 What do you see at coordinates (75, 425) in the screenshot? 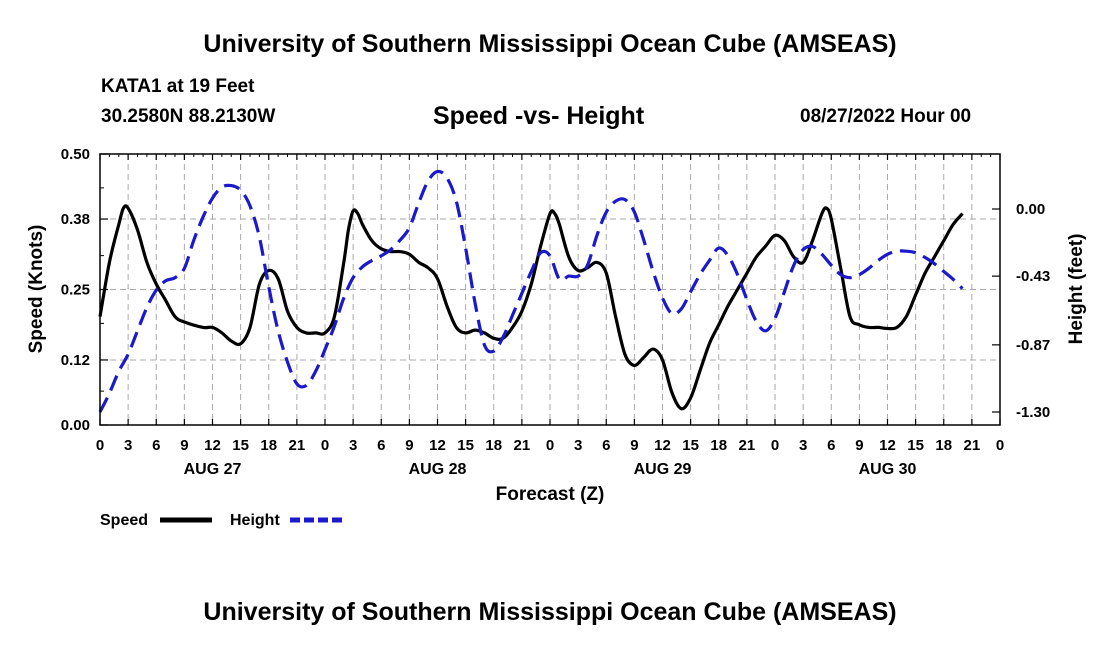
I see `y-tick-label: 0.00` at bounding box center [75, 425].